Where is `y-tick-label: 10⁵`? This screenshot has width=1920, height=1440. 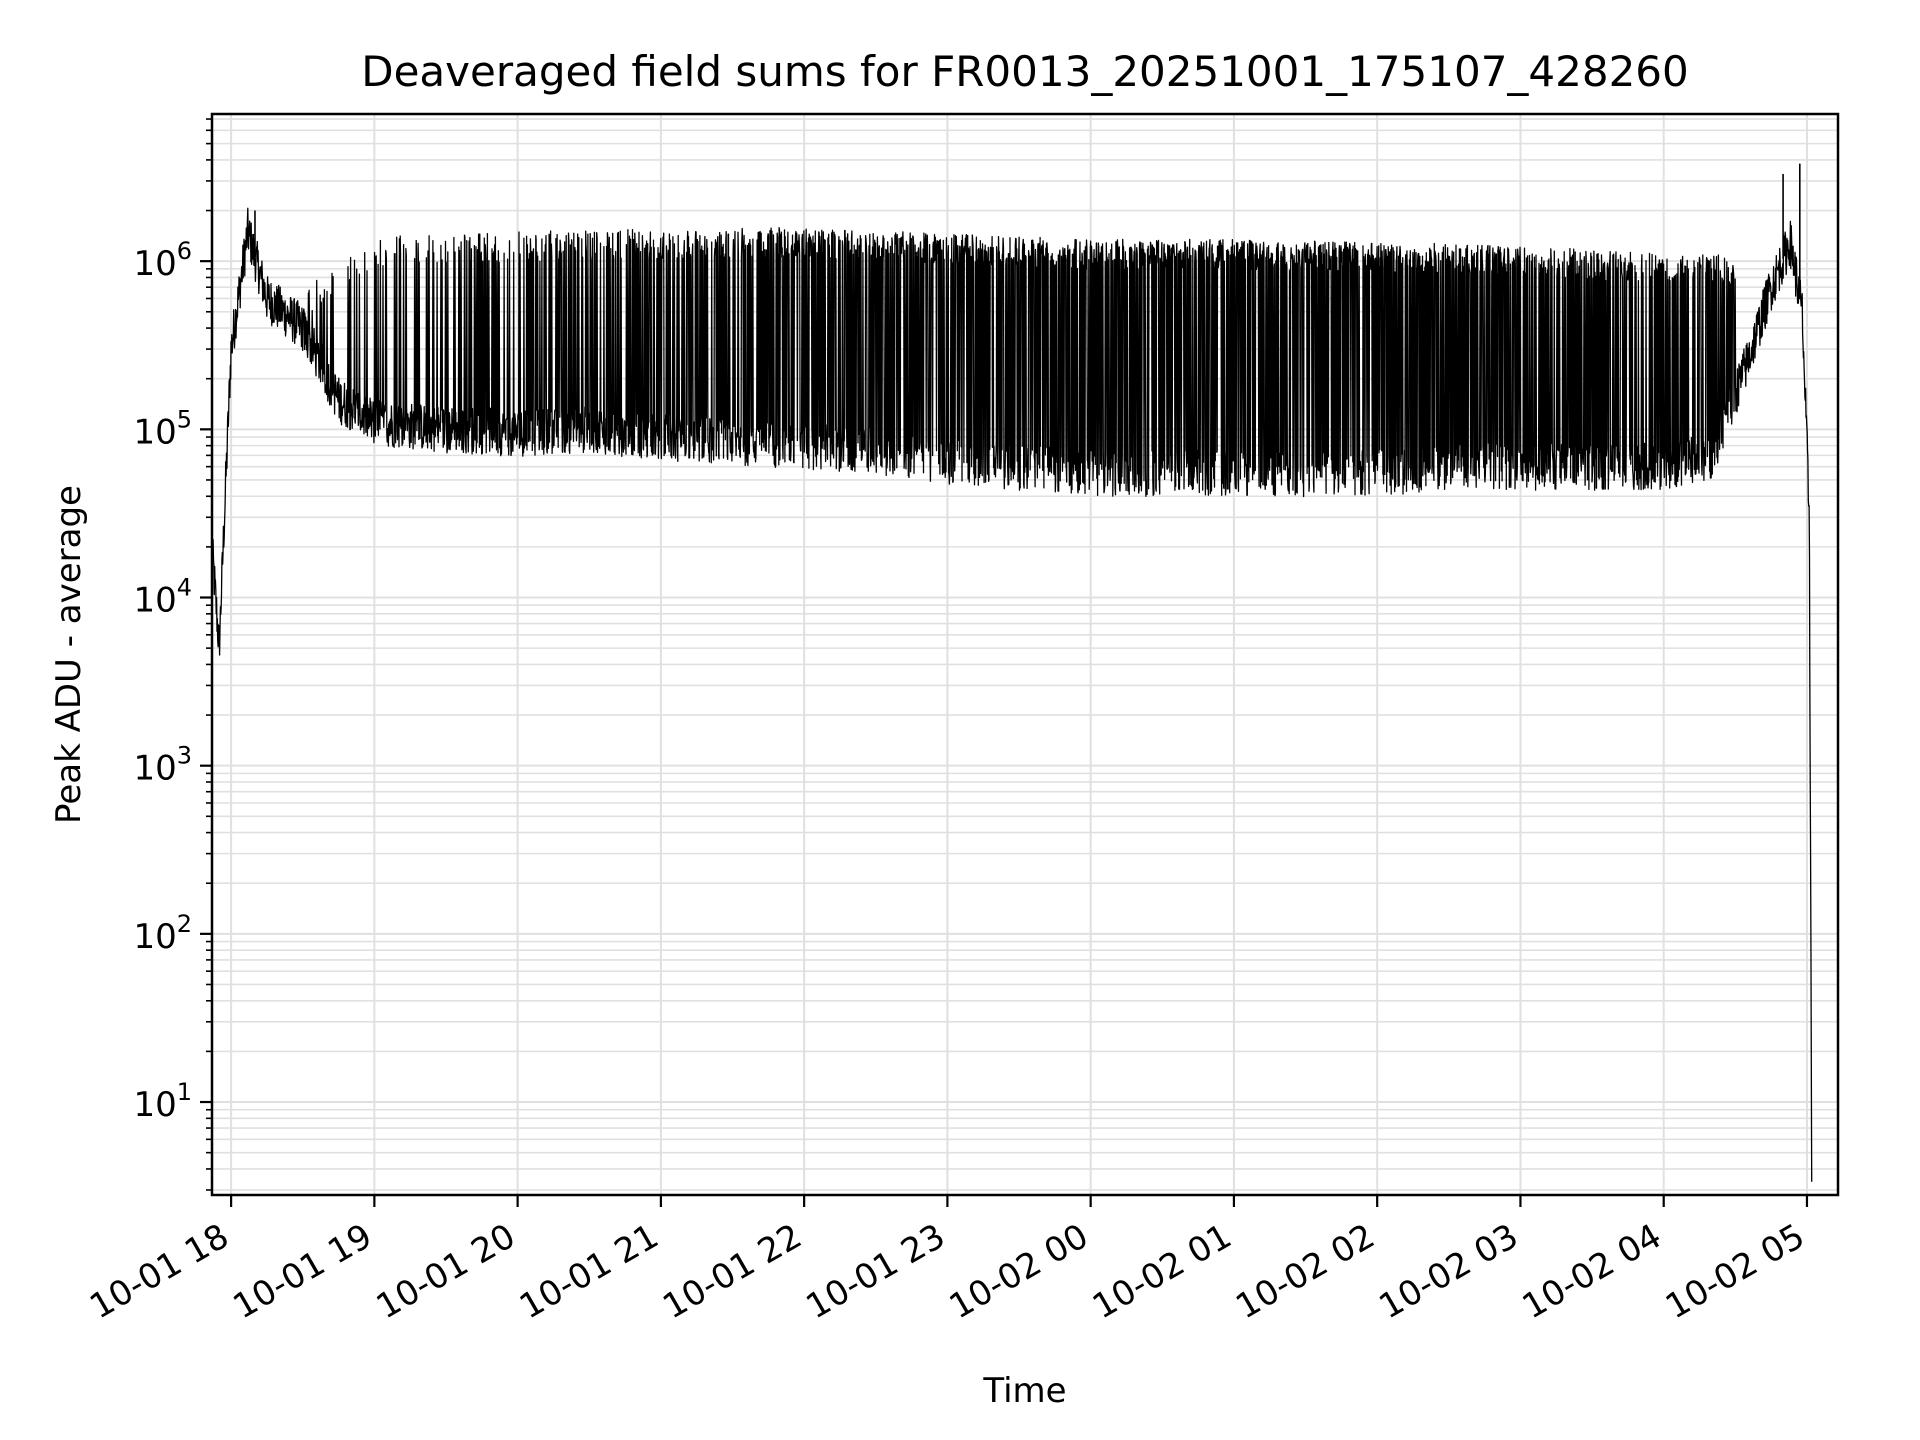
y-tick-label: 10⁵ is located at coordinates (162, 428).